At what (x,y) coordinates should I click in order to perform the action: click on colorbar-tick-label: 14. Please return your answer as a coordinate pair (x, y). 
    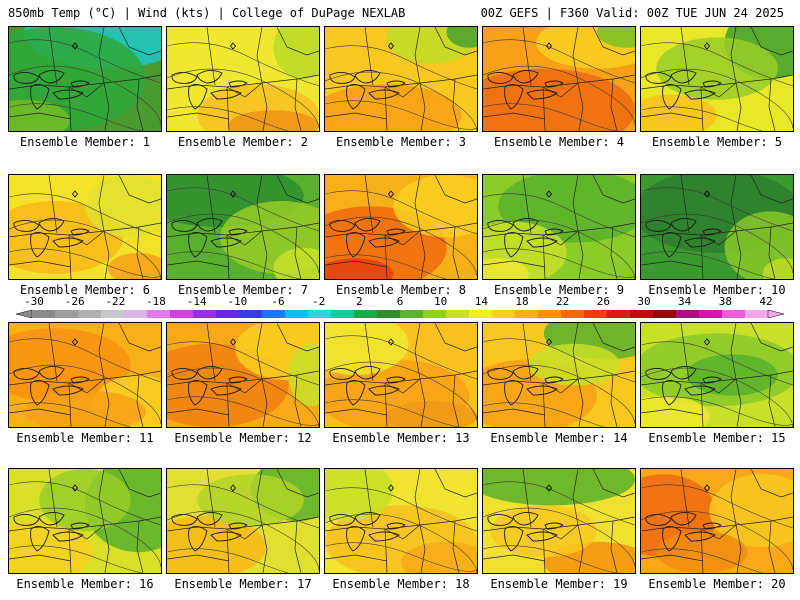
    Looking at the image, I should click on (481, 301).